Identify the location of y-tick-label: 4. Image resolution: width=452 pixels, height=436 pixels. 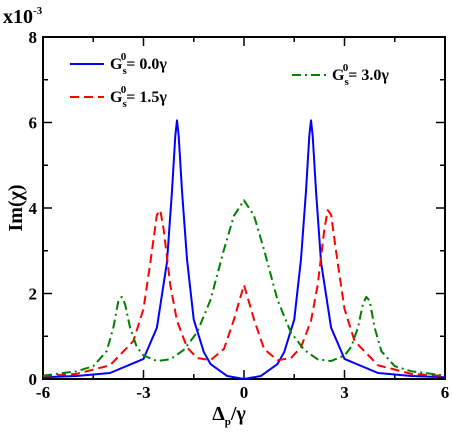
(33, 208).